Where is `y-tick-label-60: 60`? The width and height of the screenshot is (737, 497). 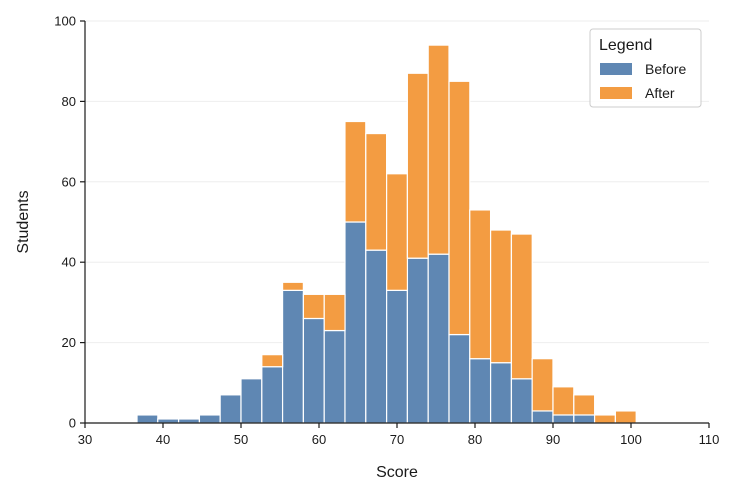
y-tick-label-60: 60 is located at coordinates (69, 181).